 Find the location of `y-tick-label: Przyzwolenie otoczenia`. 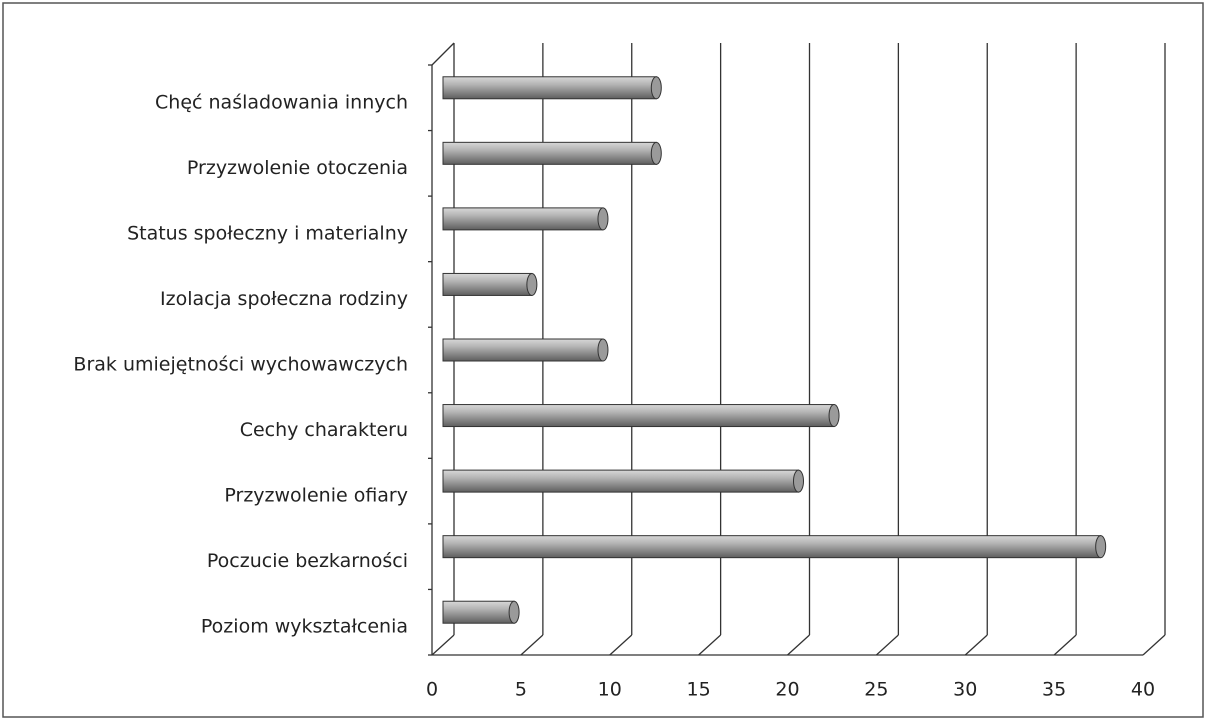

y-tick-label: Przyzwolenie otoczenia is located at coordinates (297, 168).